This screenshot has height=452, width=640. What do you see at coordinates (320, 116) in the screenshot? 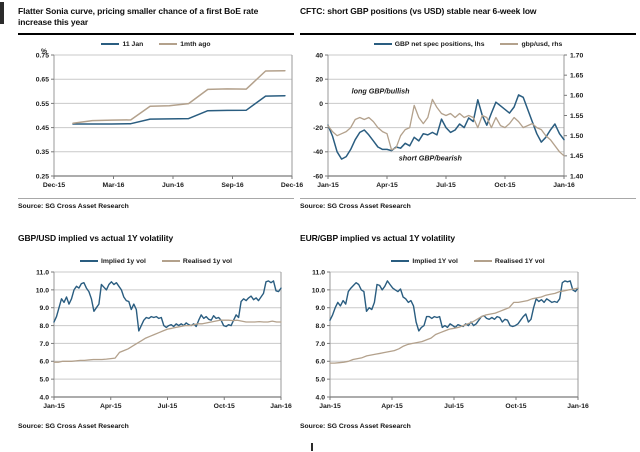
I see `y-axis-labels: 40 20 0 -20 -40 -60` at bounding box center [320, 116].